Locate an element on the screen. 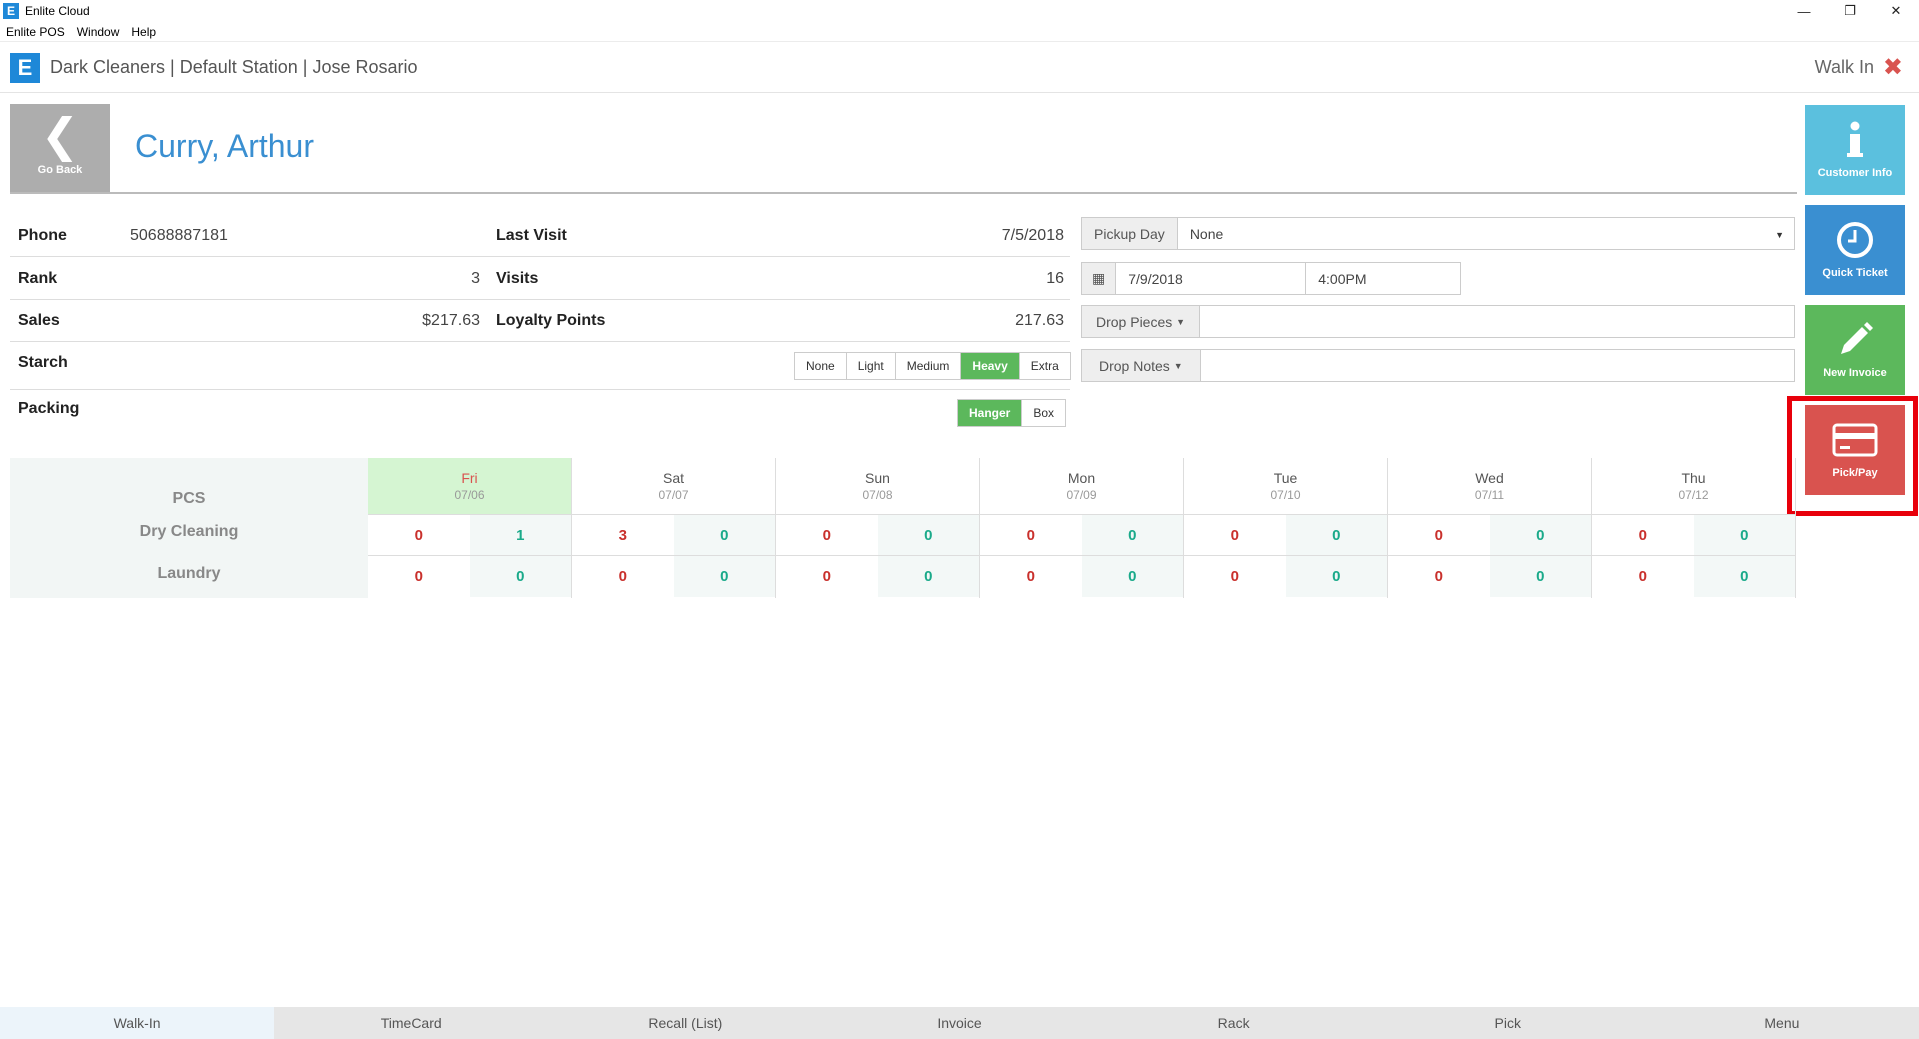 The image size is (1919, 1039). enlite-logo-icon: E is located at coordinates (25, 67).